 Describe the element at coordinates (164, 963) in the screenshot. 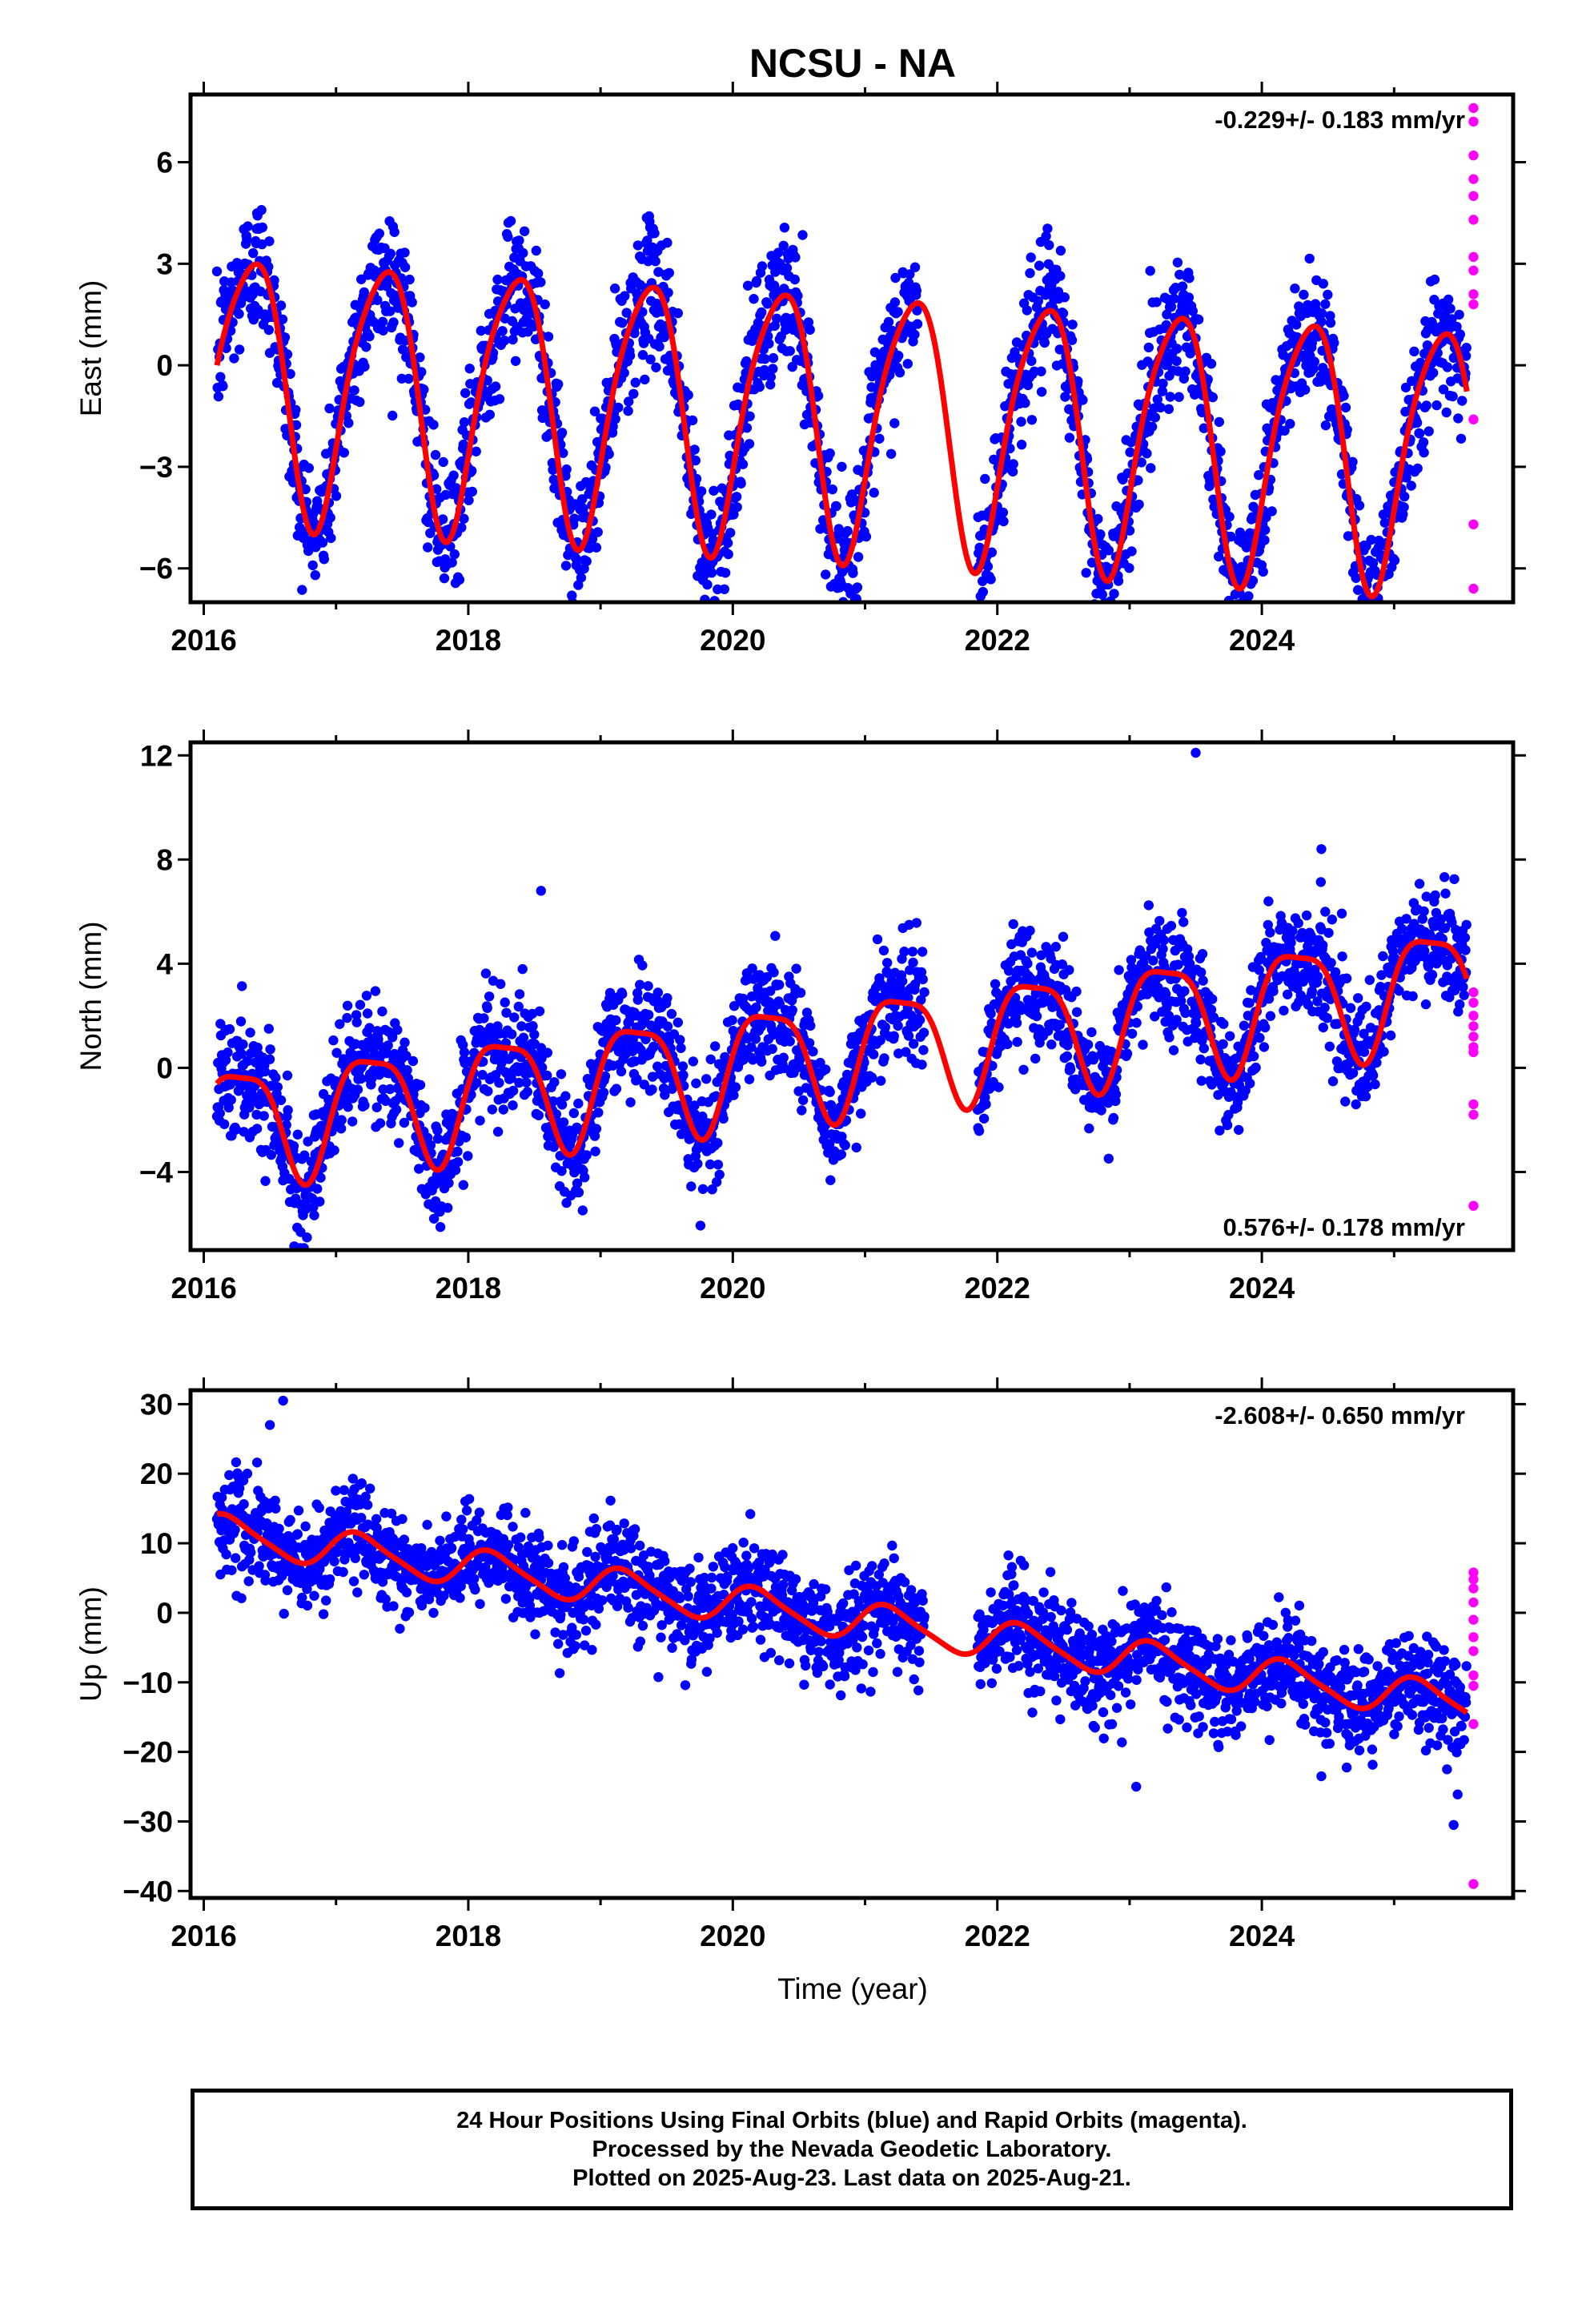

I see `north-y-tick-label: 4` at that location.